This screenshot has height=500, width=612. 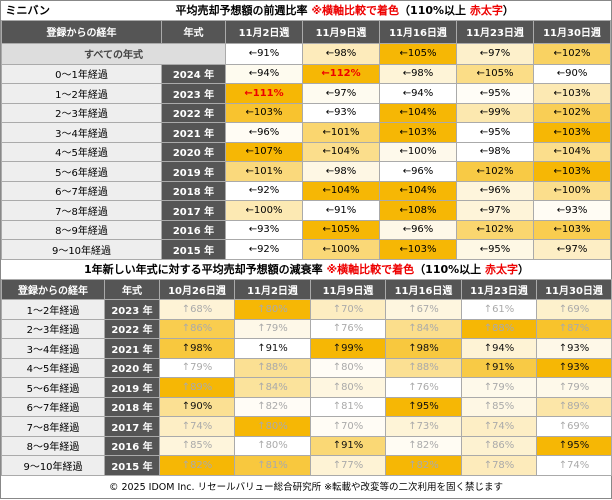 What do you see at coordinates (53, 289) in the screenshot?
I see `column-header: 登録からの経年` at bounding box center [53, 289].